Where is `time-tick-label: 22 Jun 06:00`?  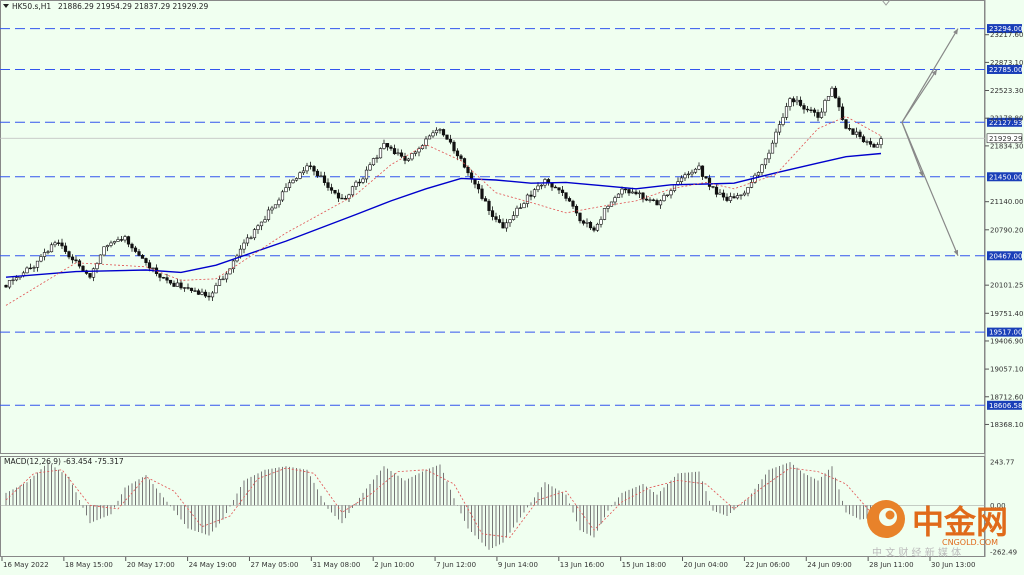 time-tick-label: 22 Jun 06:00 is located at coordinates (767, 565).